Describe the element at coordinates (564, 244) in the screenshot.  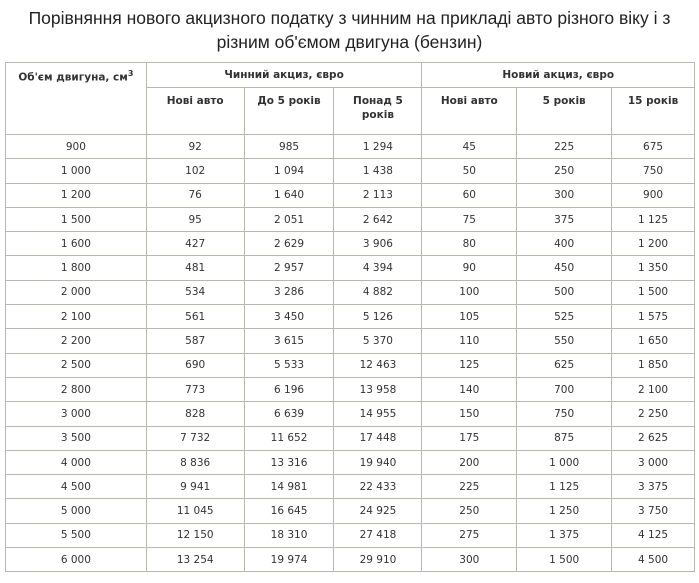
I see `table-cell: 400` at that location.